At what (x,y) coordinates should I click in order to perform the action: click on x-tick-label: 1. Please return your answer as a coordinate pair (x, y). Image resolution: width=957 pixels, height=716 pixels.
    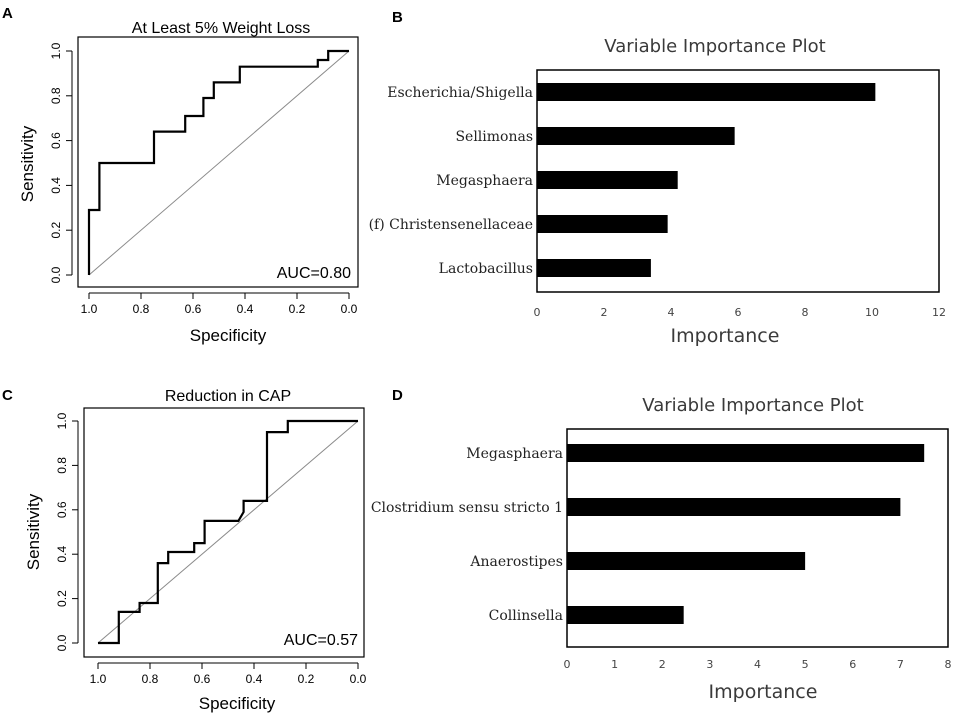
    Looking at the image, I should click on (614, 664).